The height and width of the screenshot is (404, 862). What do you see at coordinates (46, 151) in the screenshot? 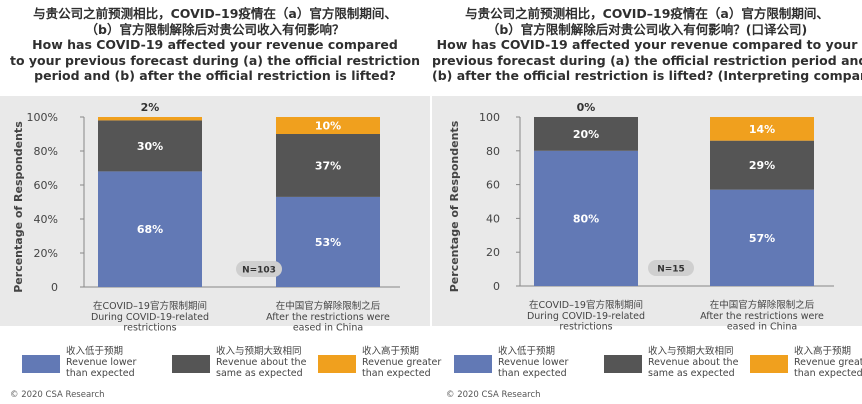
I see `y-tick-label: 80%` at bounding box center [46, 151].